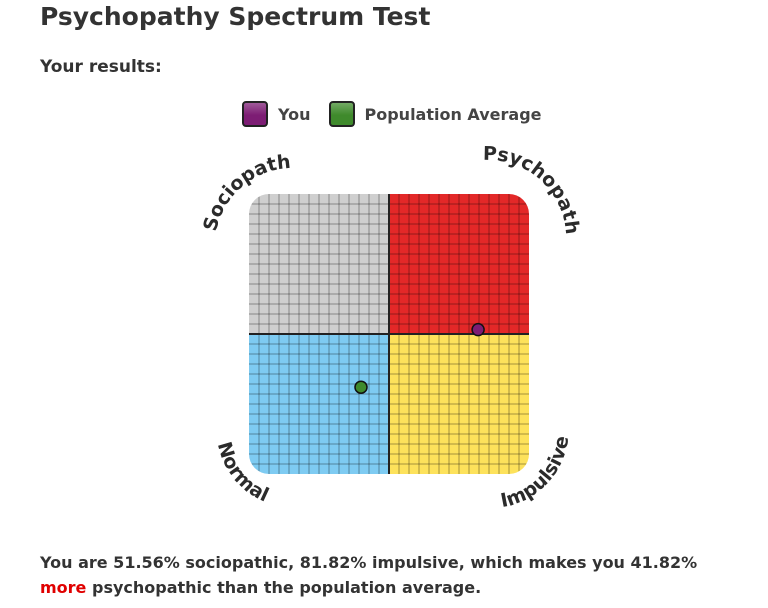  What do you see at coordinates (255, 114) in the screenshot?
I see `you-swatch` at bounding box center [255, 114].